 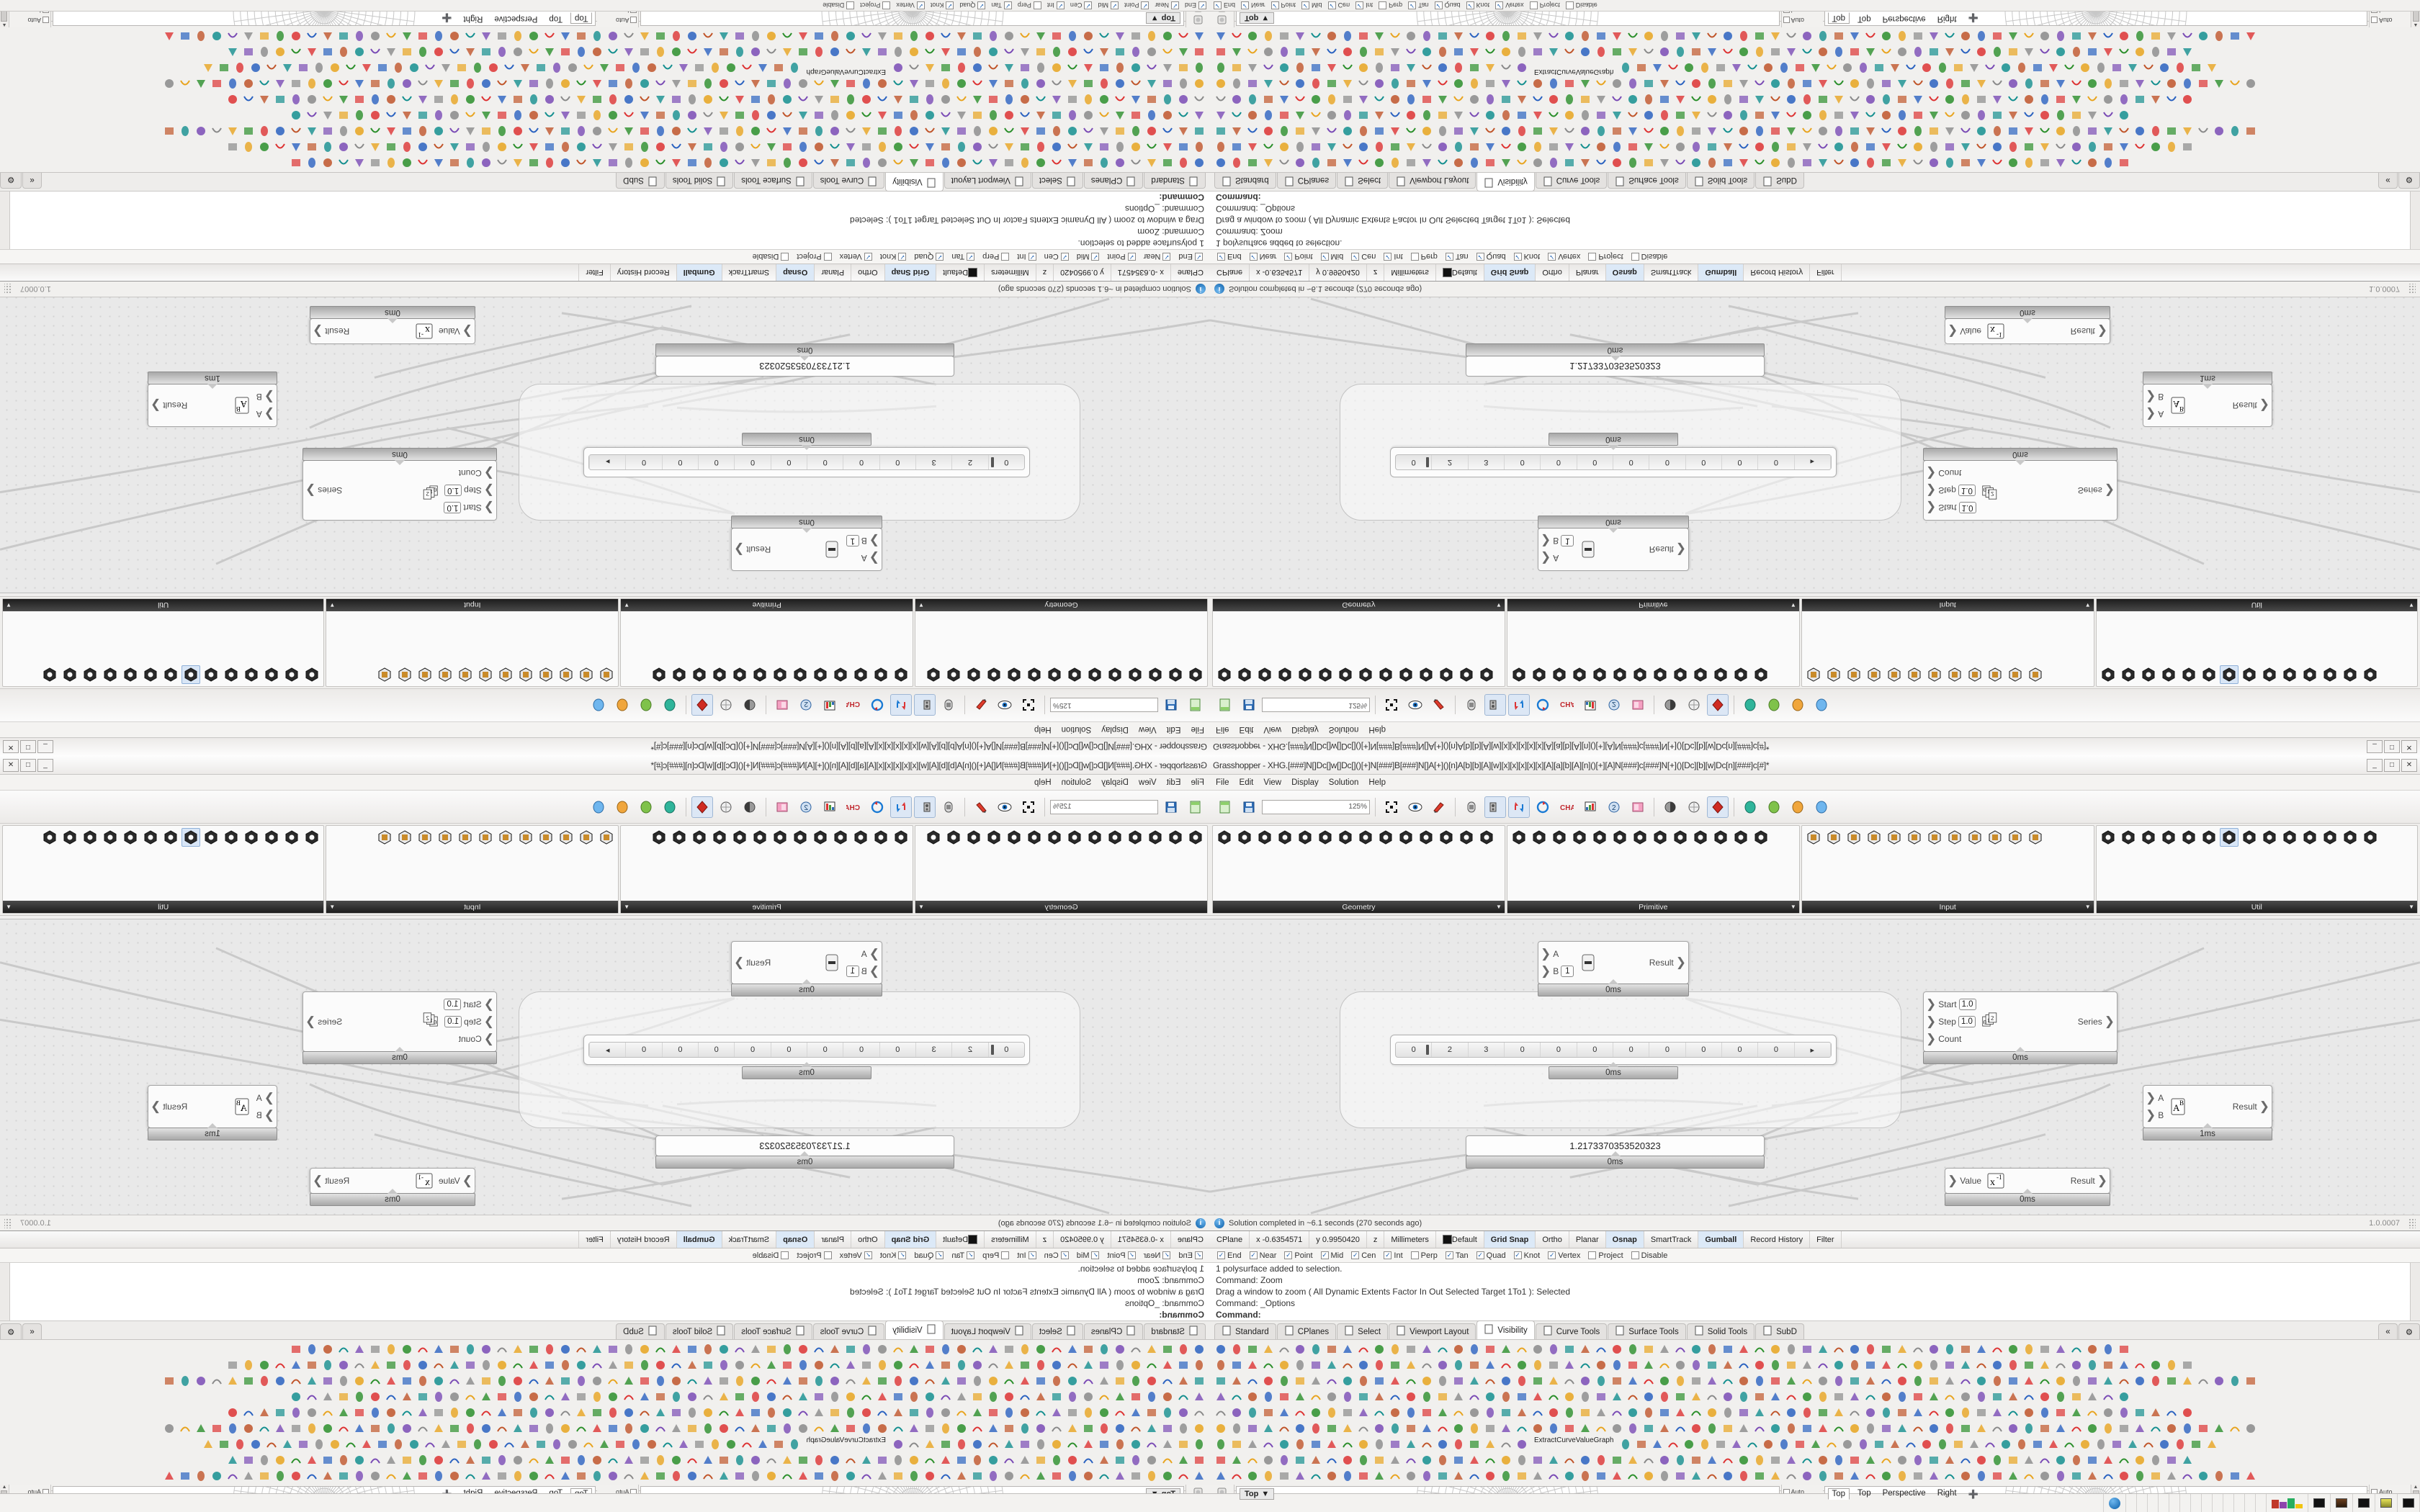 What do you see at coordinates (1245, 181) in the screenshot?
I see `toolbar-tab-standard: Standard` at bounding box center [1245, 181].